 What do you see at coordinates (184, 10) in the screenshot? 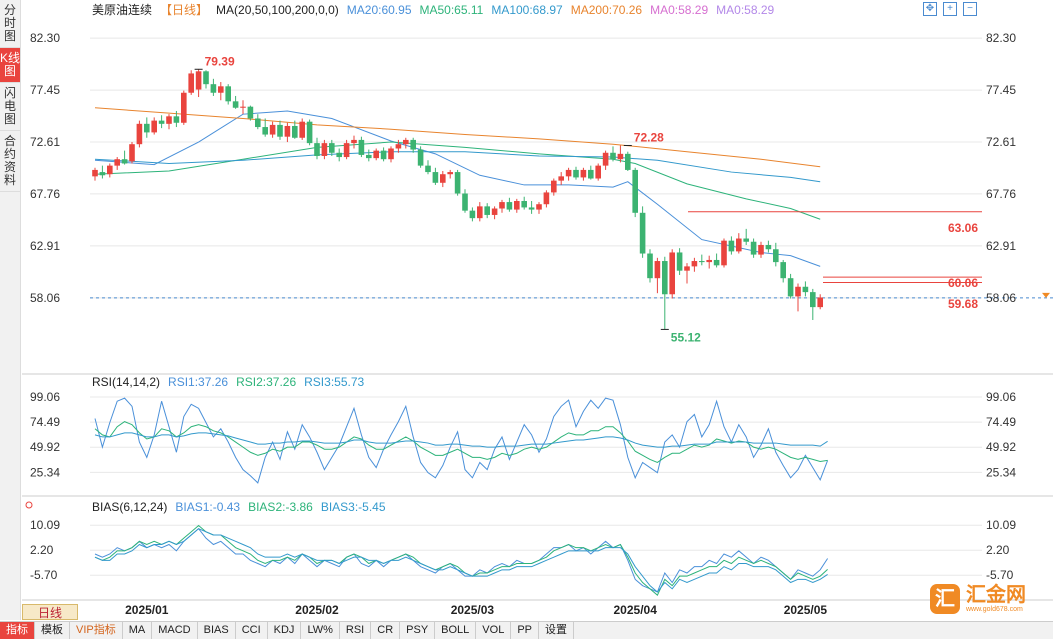
I see `main-legend-item: 【日线】` at bounding box center [184, 10].